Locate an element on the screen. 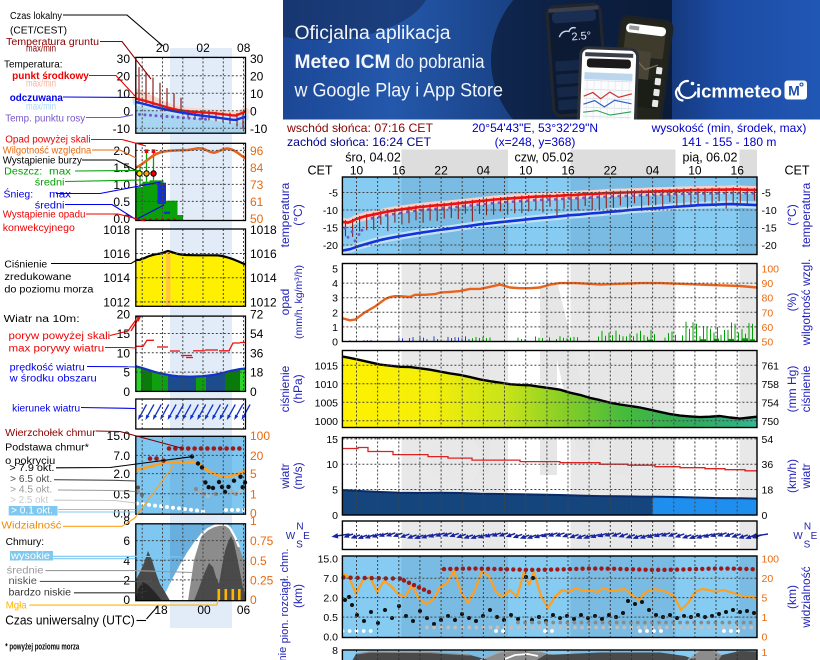  svg-text: 06 is located at coordinates (244, 610).